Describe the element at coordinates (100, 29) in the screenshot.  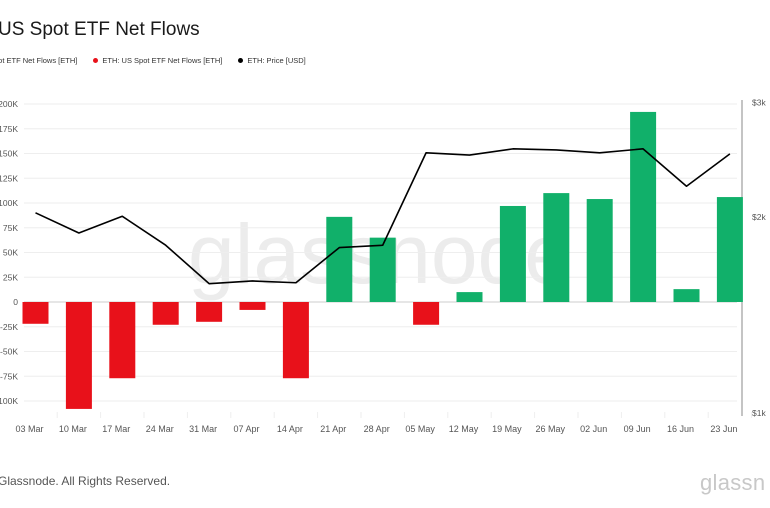
I see `chart-title: US Spot ETF Net Flows` at that location.